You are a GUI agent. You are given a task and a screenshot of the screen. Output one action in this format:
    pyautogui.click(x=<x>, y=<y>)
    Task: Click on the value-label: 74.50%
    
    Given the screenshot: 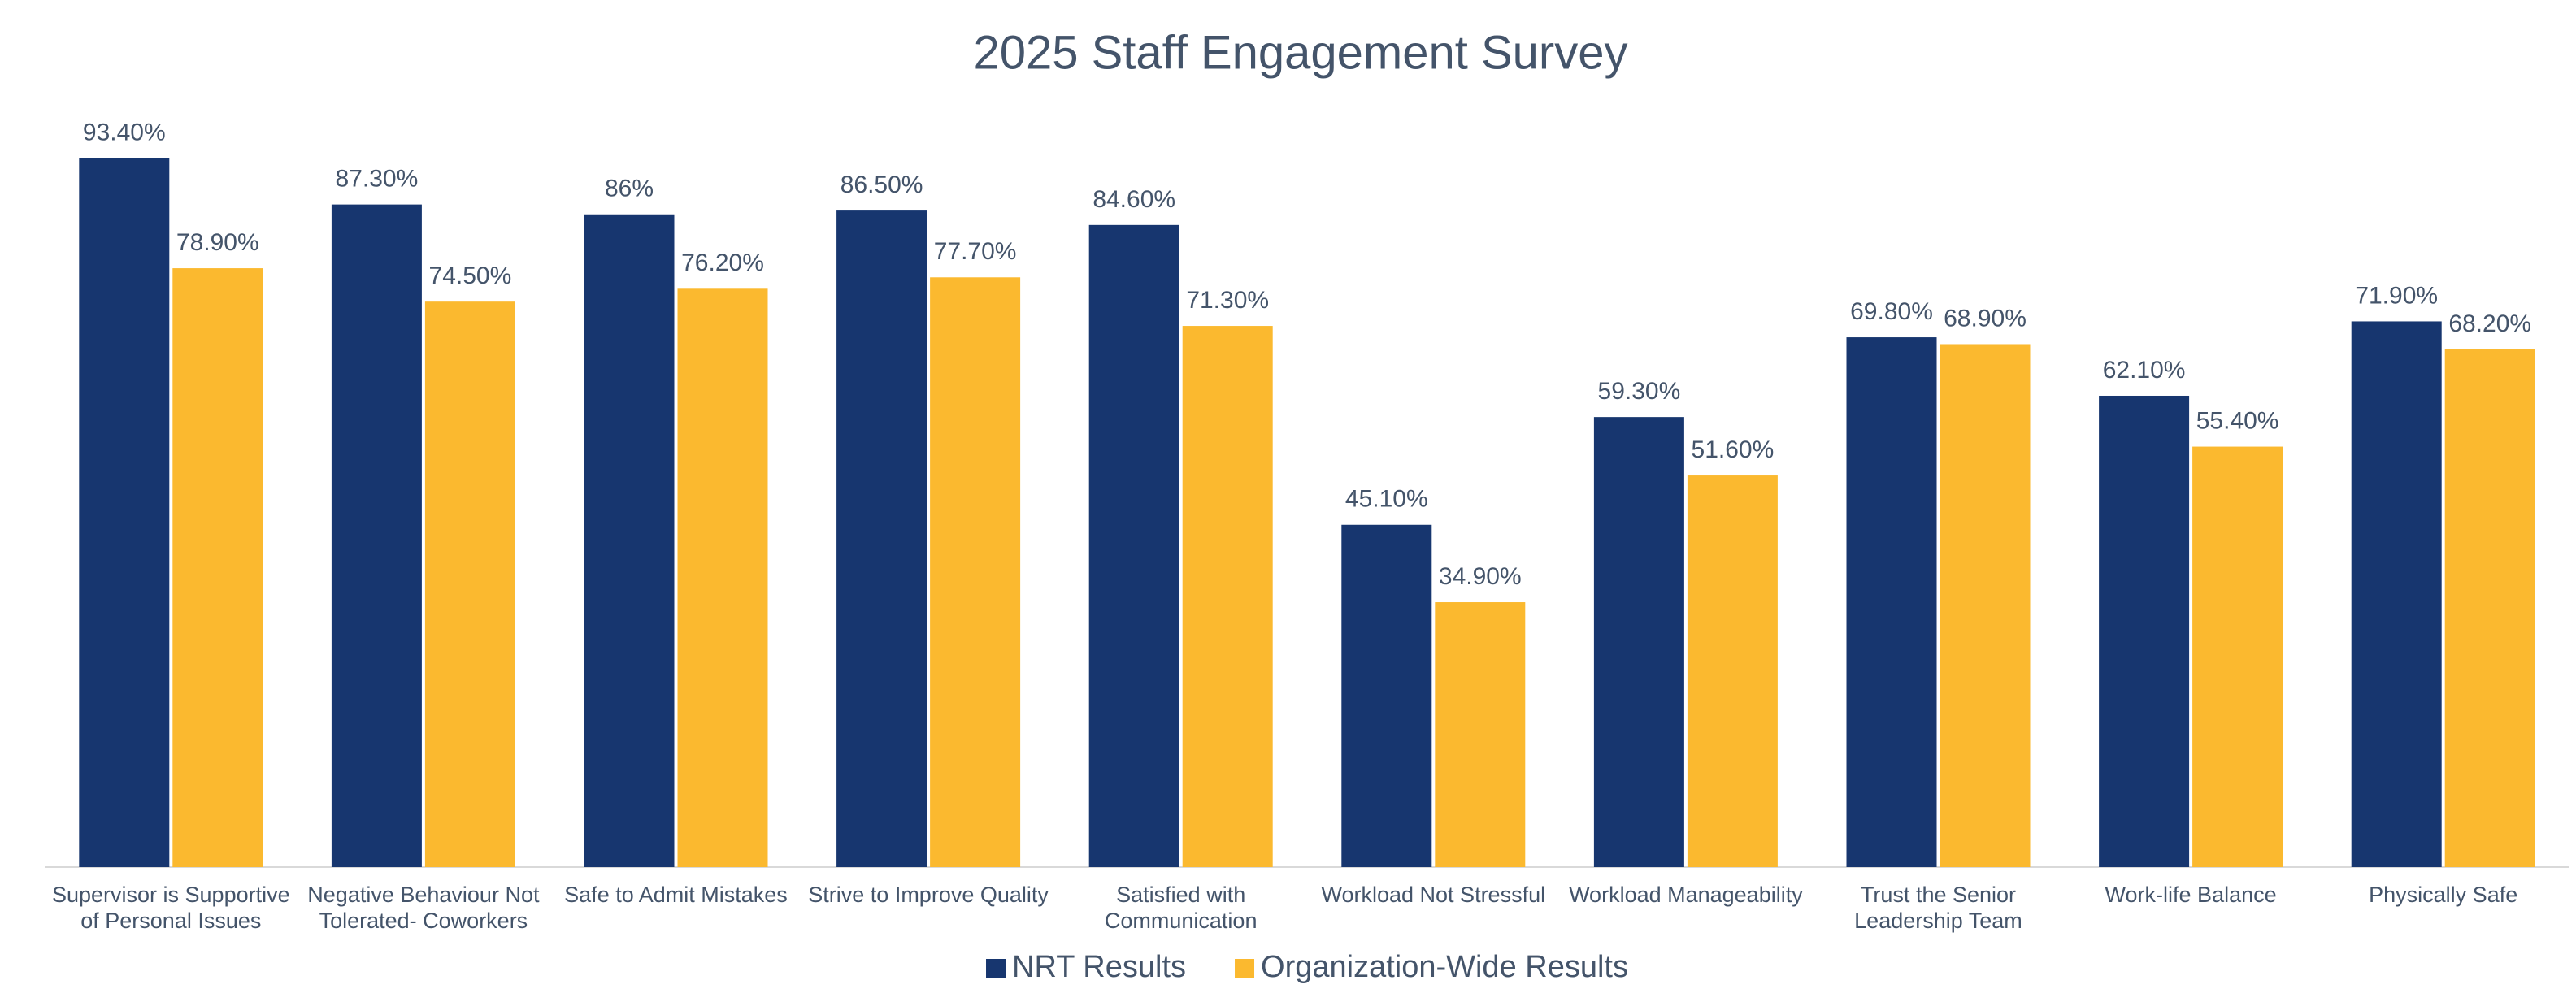 What is the action you would take?
    pyautogui.click(x=470, y=275)
    